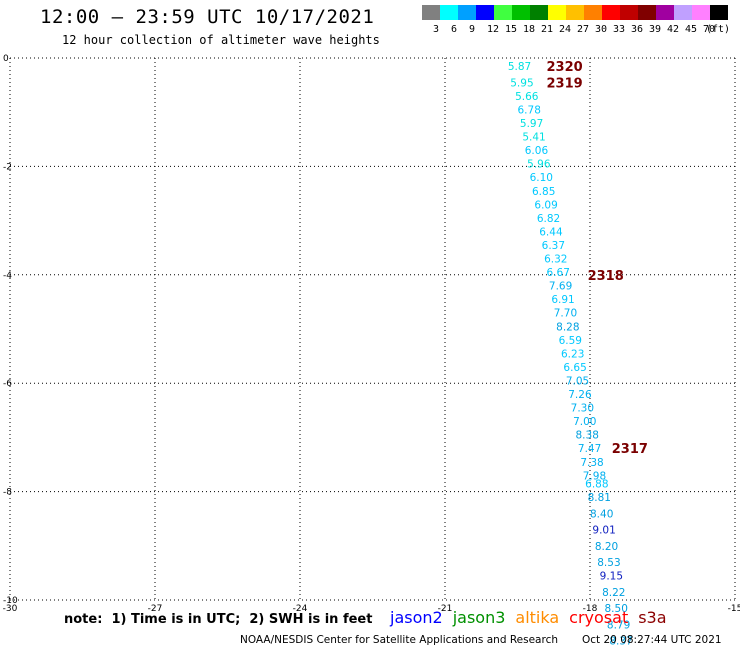  Describe the element at coordinates (560, 287) in the screenshot. I see `wave-height-value: 7.69` at that location.